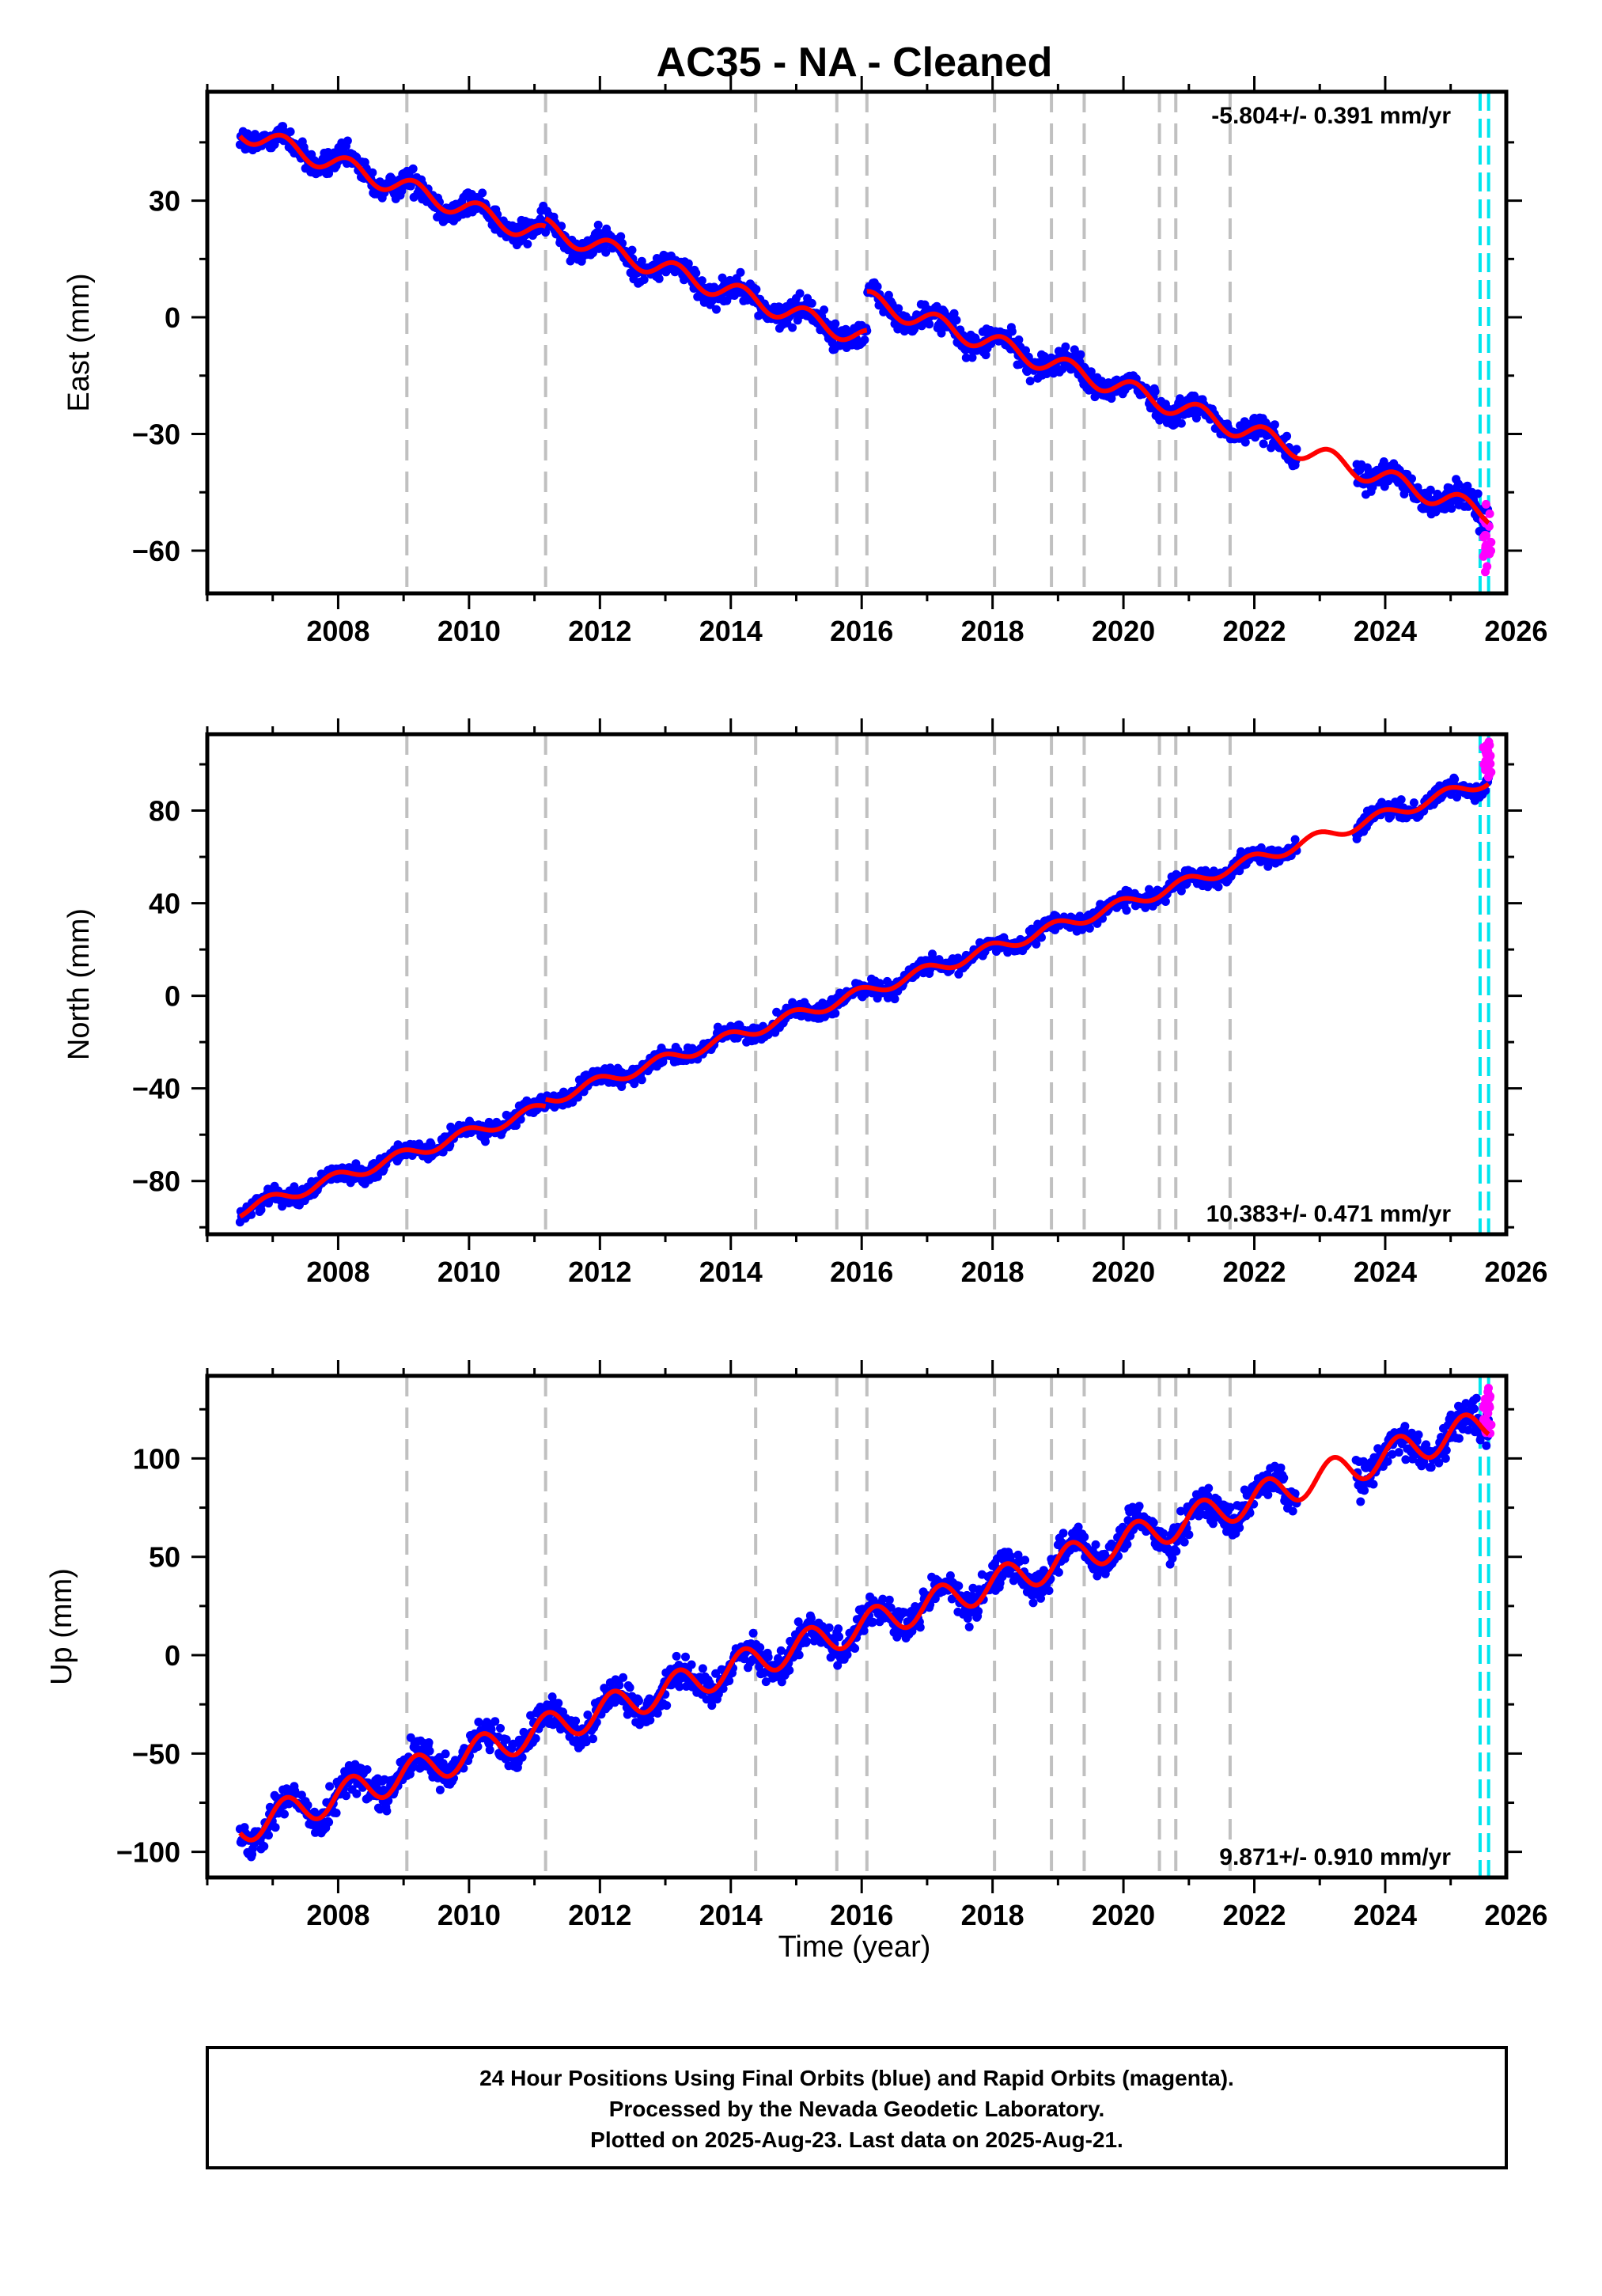  Describe the element at coordinates (1124, 1272) in the screenshot. I see `north-xtick-label-2020: 2020` at that location.